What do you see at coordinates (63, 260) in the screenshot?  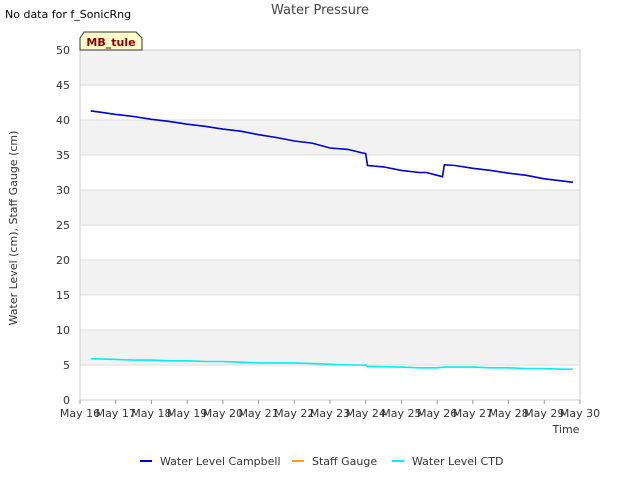 I see `y-tick-label: 20` at bounding box center [63, 260].